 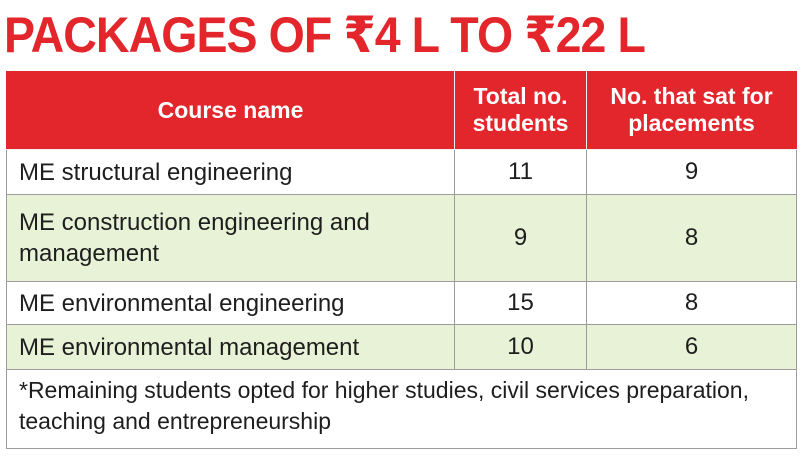 I want to click on course-name-cell: ME structural engineering, so click(x=230, y=172).